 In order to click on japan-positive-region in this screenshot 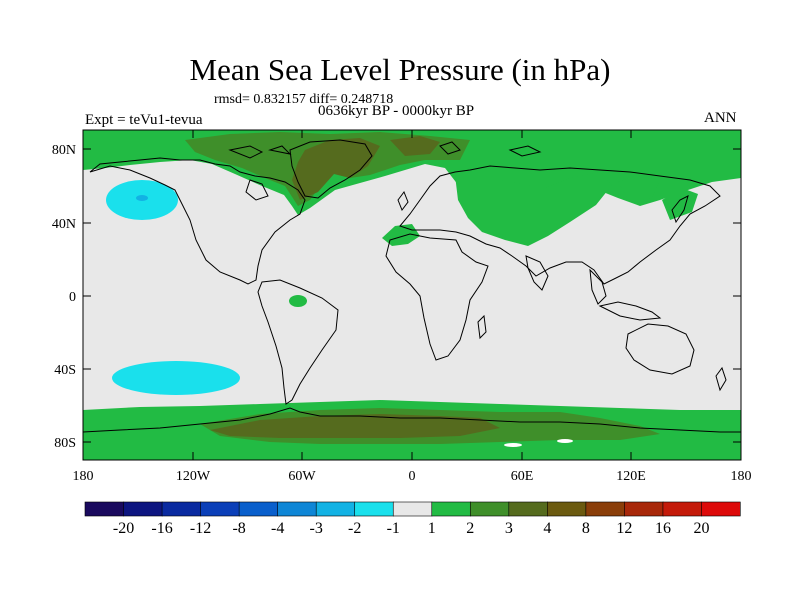, I will do `click(680, 204)`.